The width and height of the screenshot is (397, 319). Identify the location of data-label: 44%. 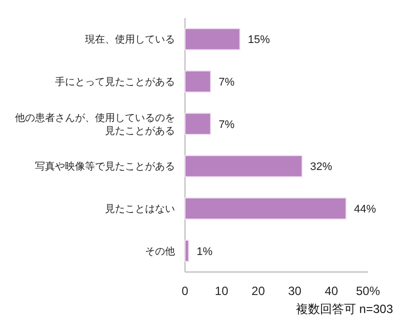
(365, 210).